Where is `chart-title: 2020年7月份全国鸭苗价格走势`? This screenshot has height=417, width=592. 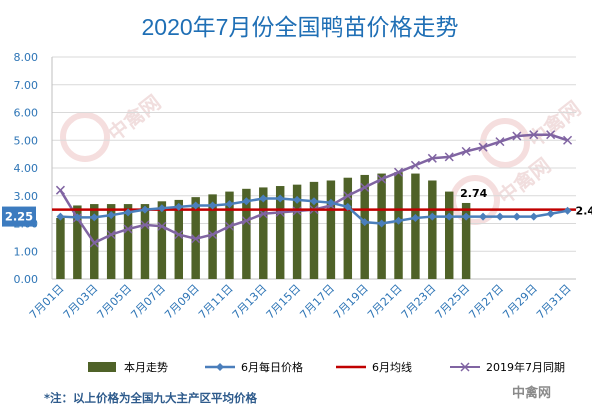 chart-title: 2020年7月份全国鸭苗价格走势 is located at coordinates (300, 27).